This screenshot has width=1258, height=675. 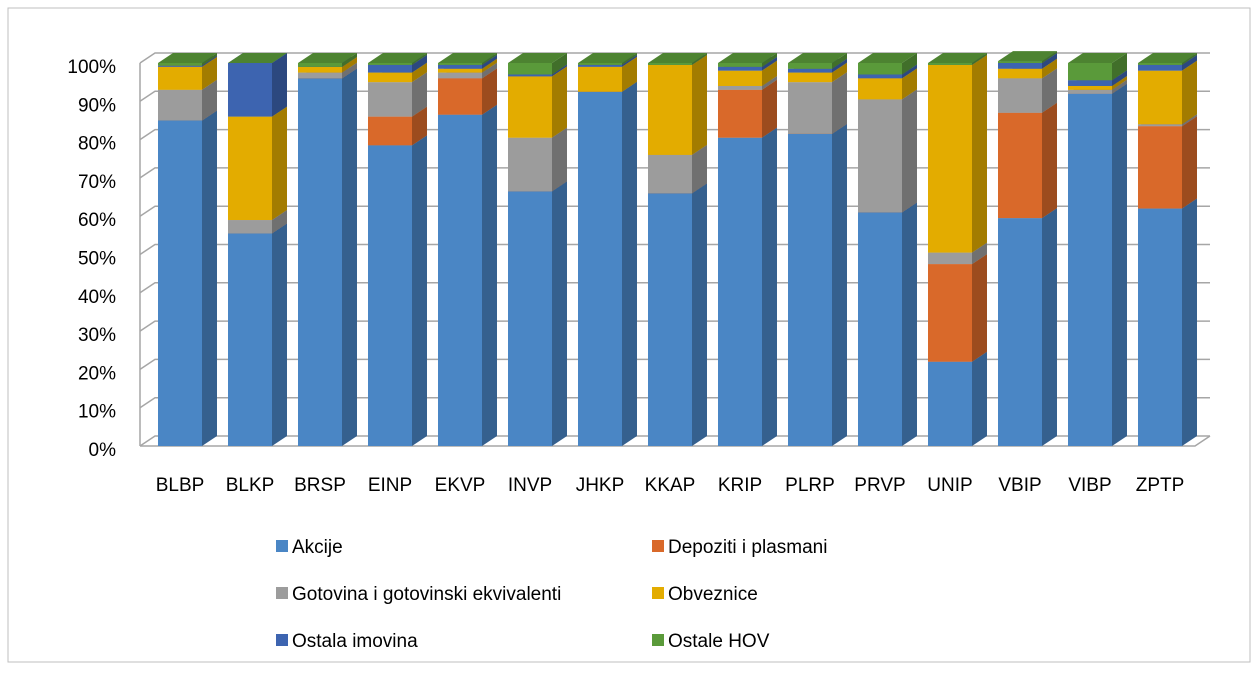 What do you see at coordinates (91, 67) in the screenshot?
I see `y-tick-label: 100%` at bounding box center [91, 67].